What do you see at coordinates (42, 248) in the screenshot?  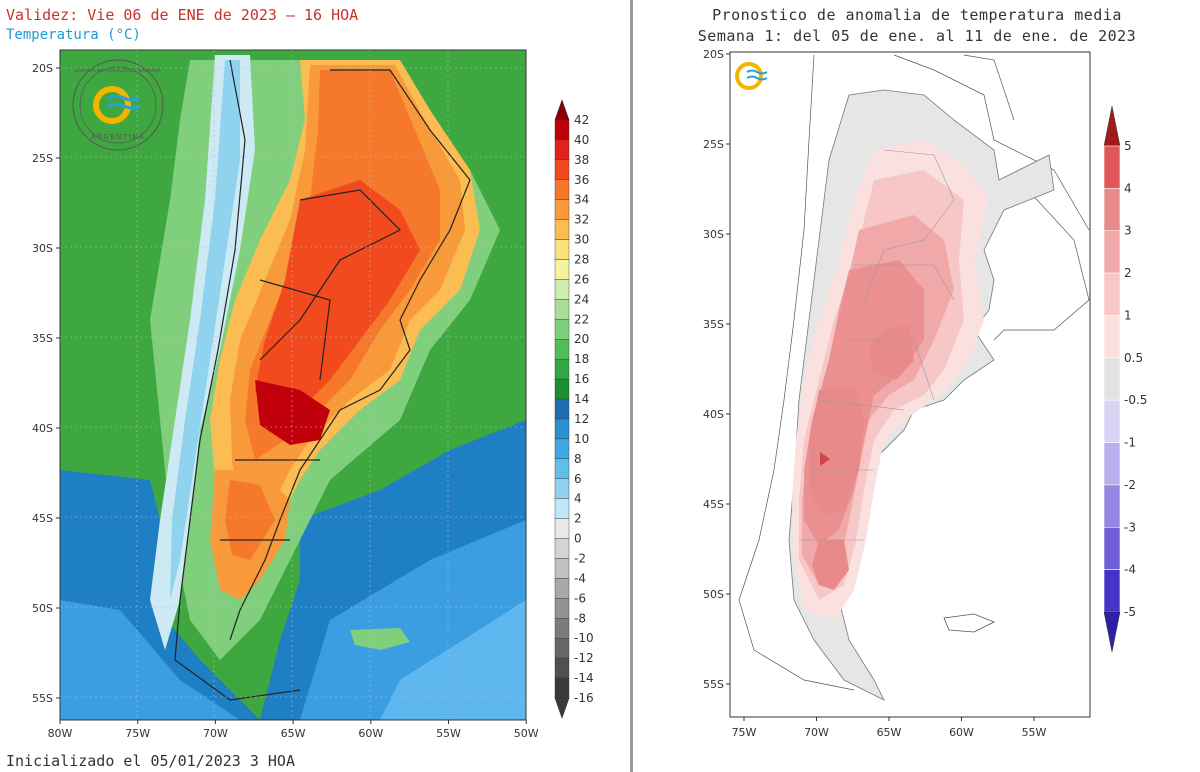 I see `lat-label: 30S` at bounding box center [42, 248].